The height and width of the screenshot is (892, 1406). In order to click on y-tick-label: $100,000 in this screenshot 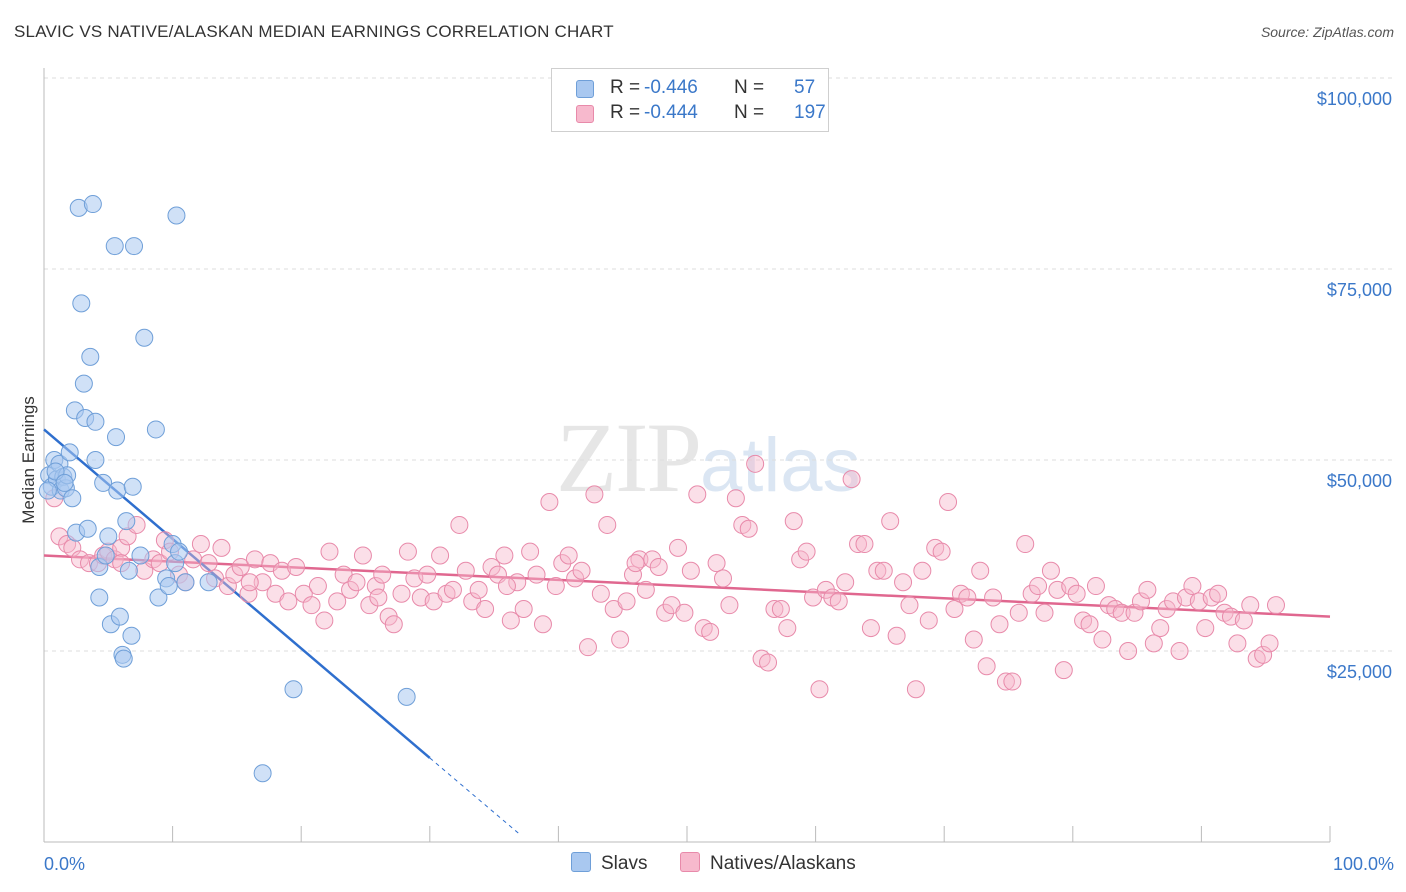, I will do `click(1354, 99)`.